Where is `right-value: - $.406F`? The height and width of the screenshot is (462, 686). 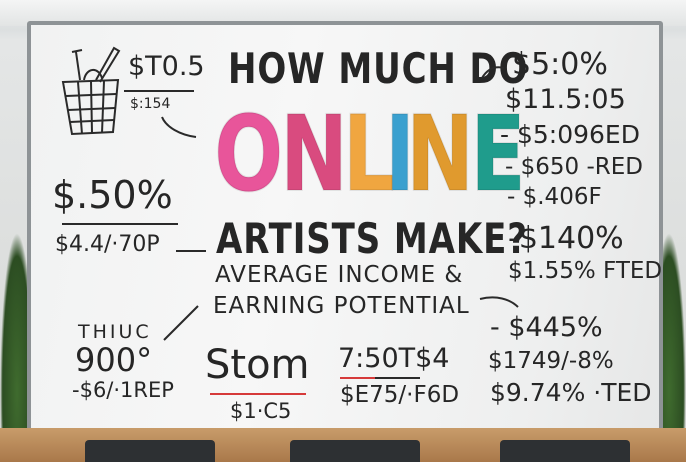 right-value: - $.406F is located at coordinates (554, 197).